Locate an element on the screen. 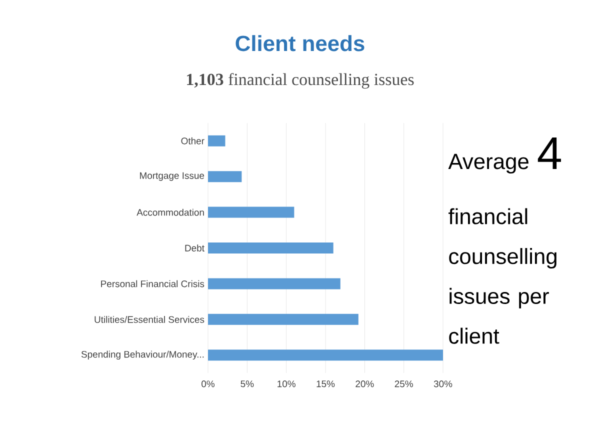 The height and width of the screenshot is (423, 600). y-tick-label: Utilities/Essential Services is located at coordinates (149, 319).